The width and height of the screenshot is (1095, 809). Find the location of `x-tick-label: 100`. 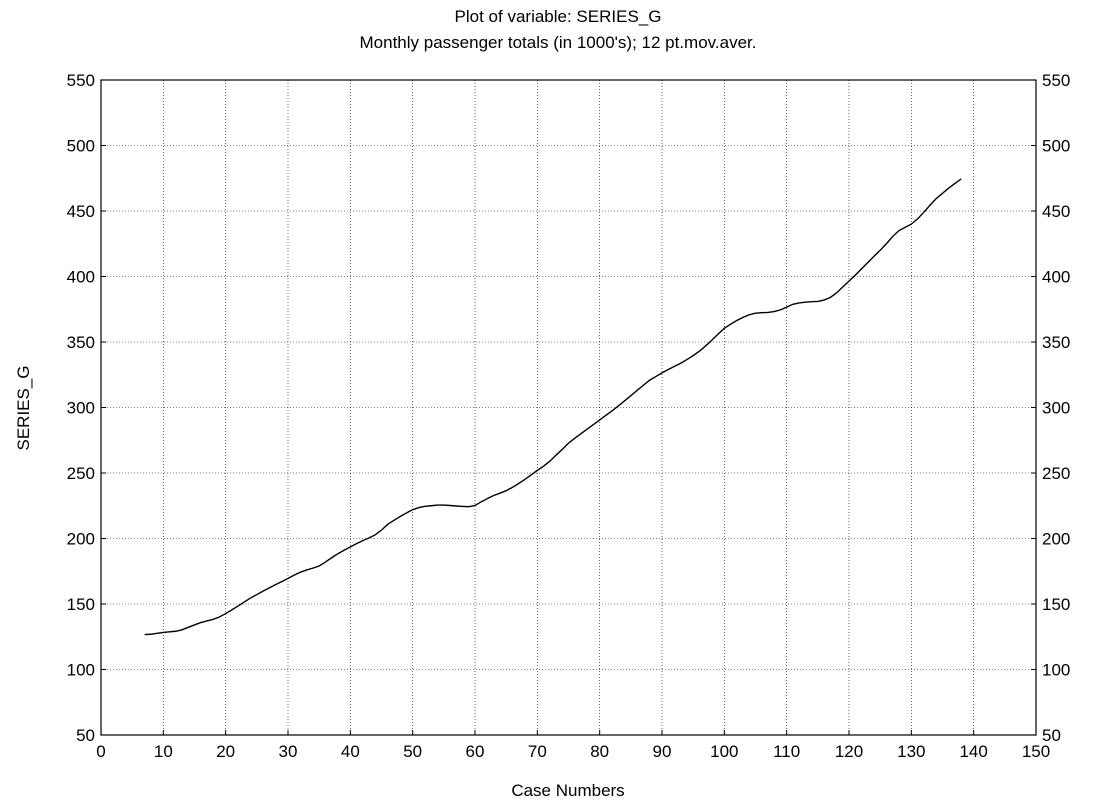

x-tick-label: 100 is located at coordinates (724, 751).